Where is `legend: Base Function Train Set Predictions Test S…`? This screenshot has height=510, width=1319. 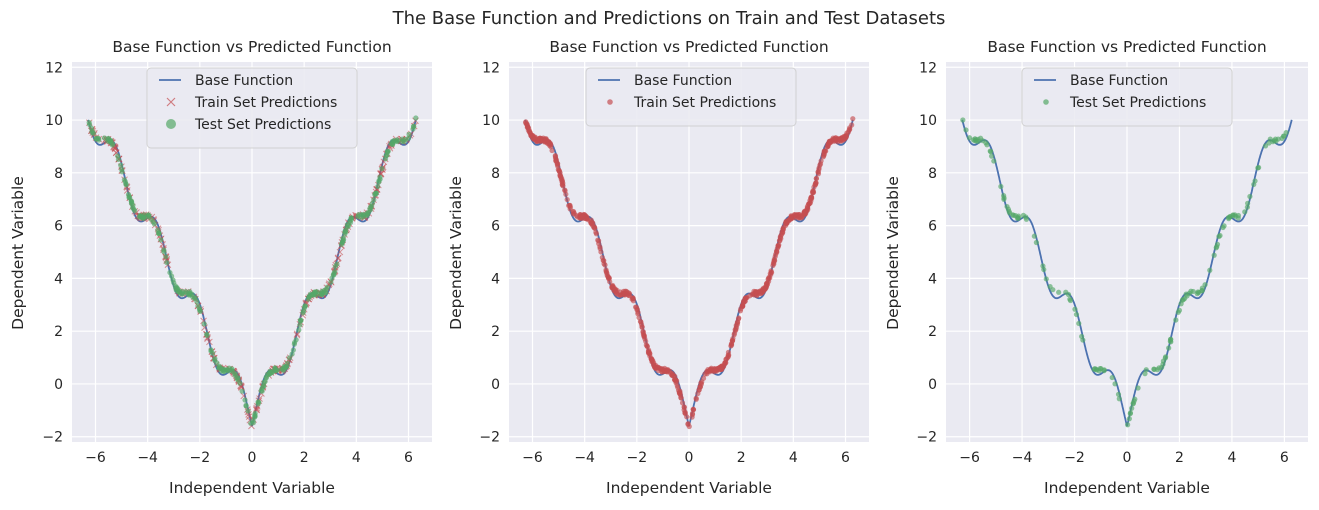
legend: Base Function Train Set Predictions Test S… is located at coordinates (252, 108).